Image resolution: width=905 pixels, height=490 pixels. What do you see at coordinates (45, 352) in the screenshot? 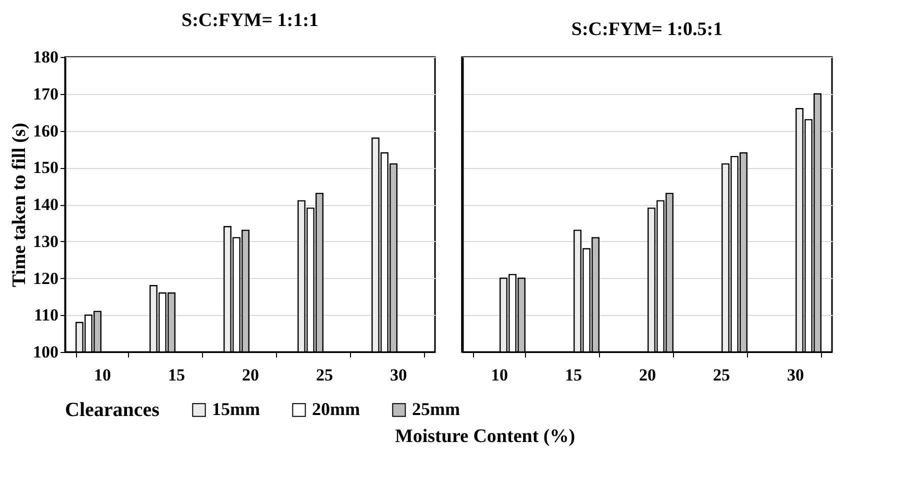
I see `y-tick-label: 100` at bounding box center [45, 352].